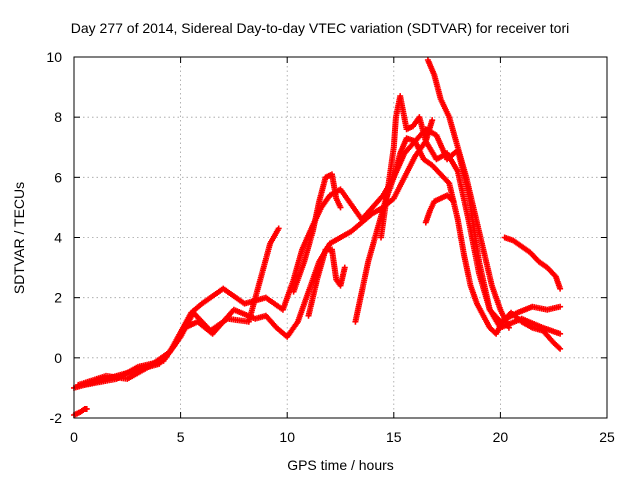 This screenshot has height=480, width=640. I want to click on y-tick-label: 2, so click(58, 298).